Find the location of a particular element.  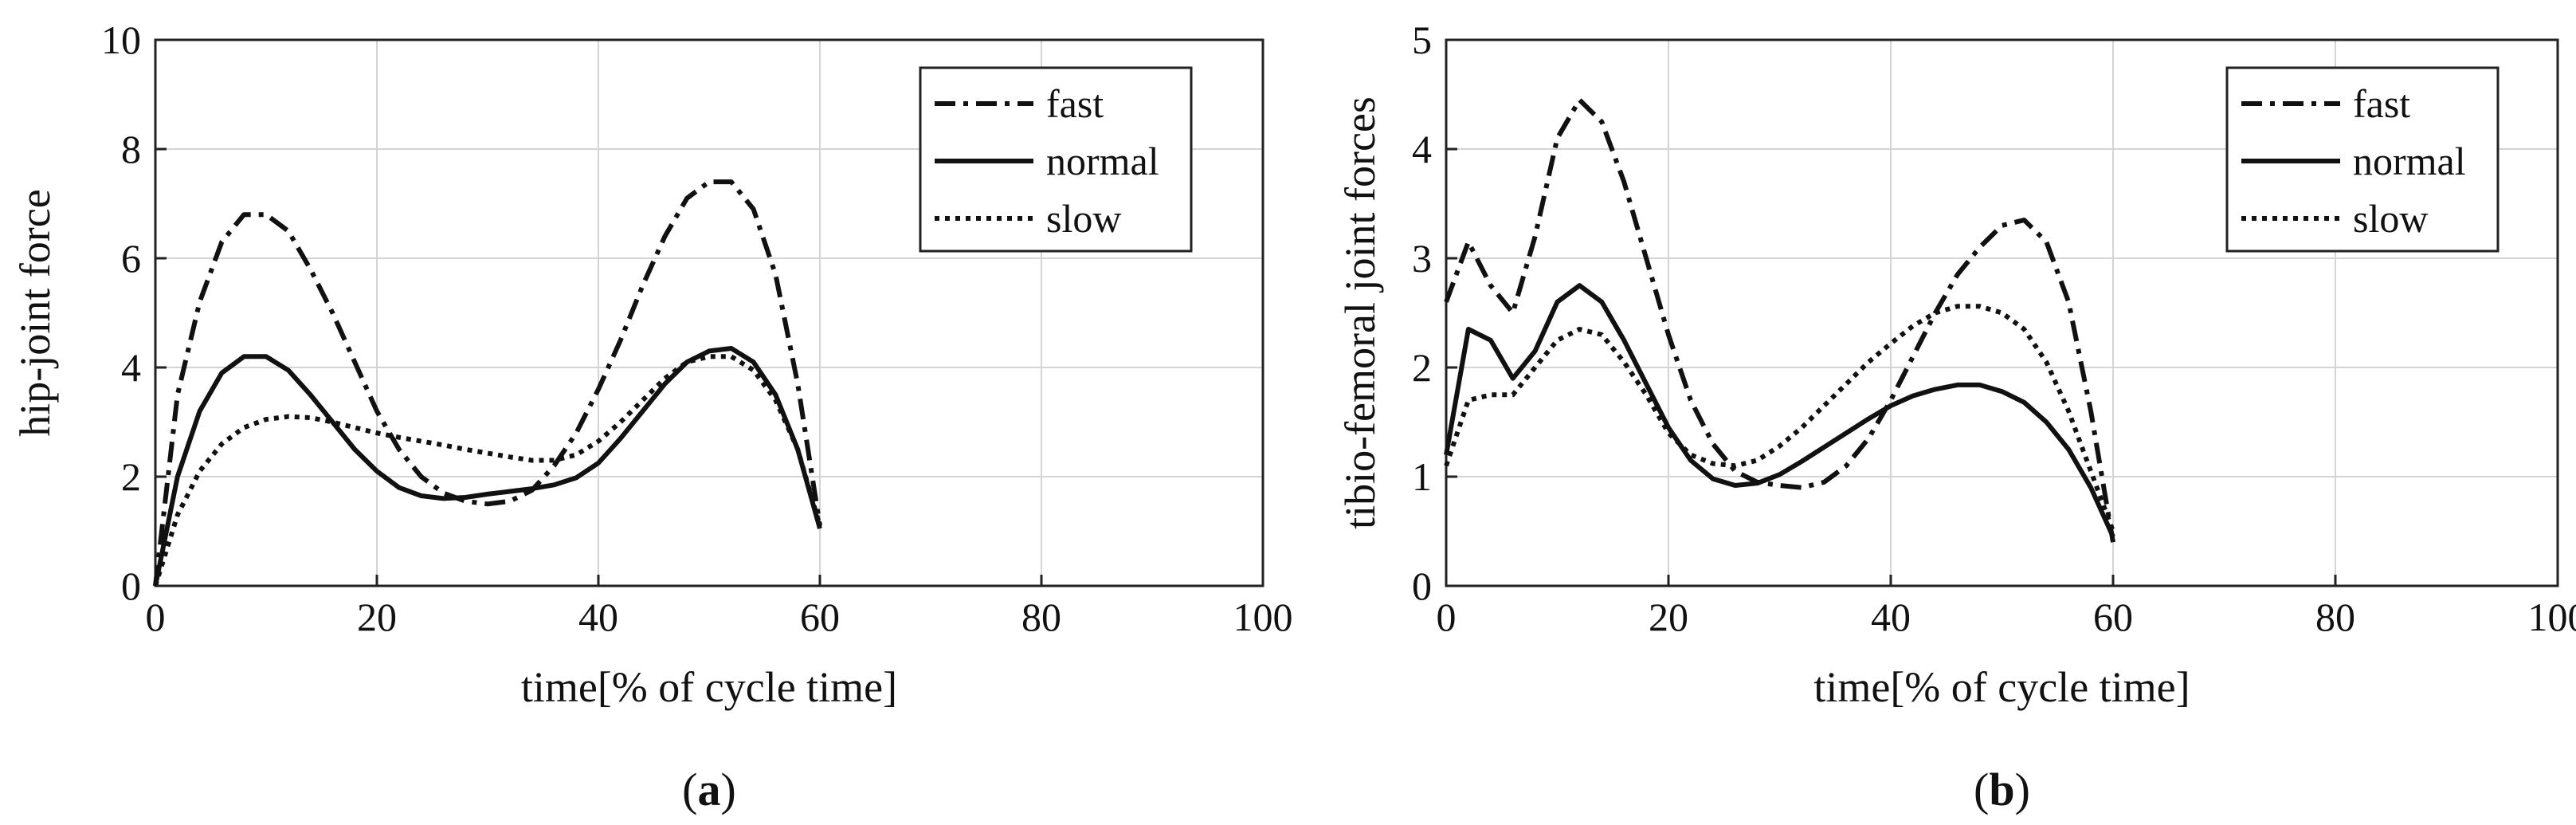

y-tick-label: 3 is located at coordinates (1422, 258).